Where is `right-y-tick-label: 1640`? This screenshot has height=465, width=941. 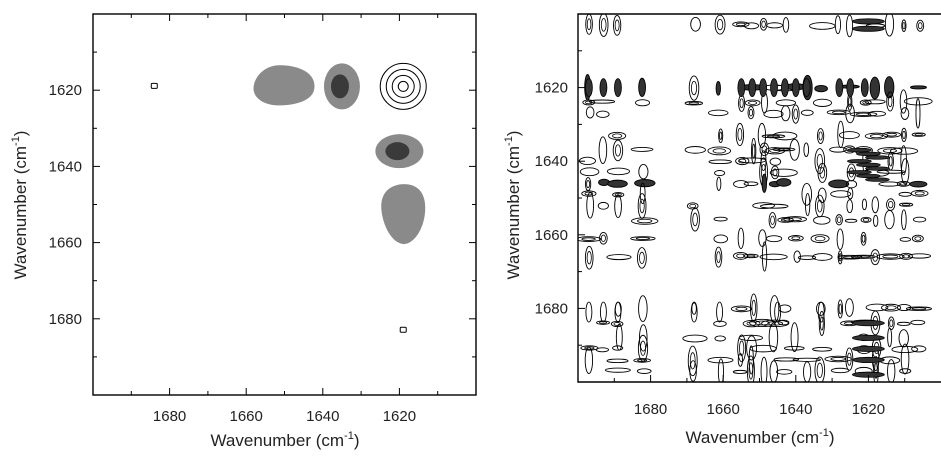 right-y-tick-label: 1640 is located at coordinates (551, 161).